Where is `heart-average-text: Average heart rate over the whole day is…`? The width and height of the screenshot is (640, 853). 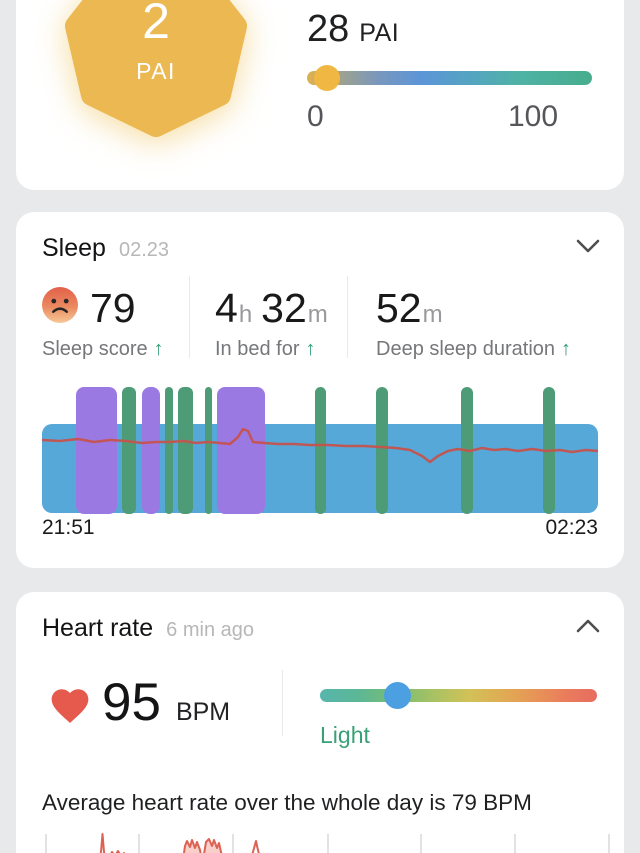 heart-average-text: Average heart rate over the whole day is… is located at coordinates (287, 802).